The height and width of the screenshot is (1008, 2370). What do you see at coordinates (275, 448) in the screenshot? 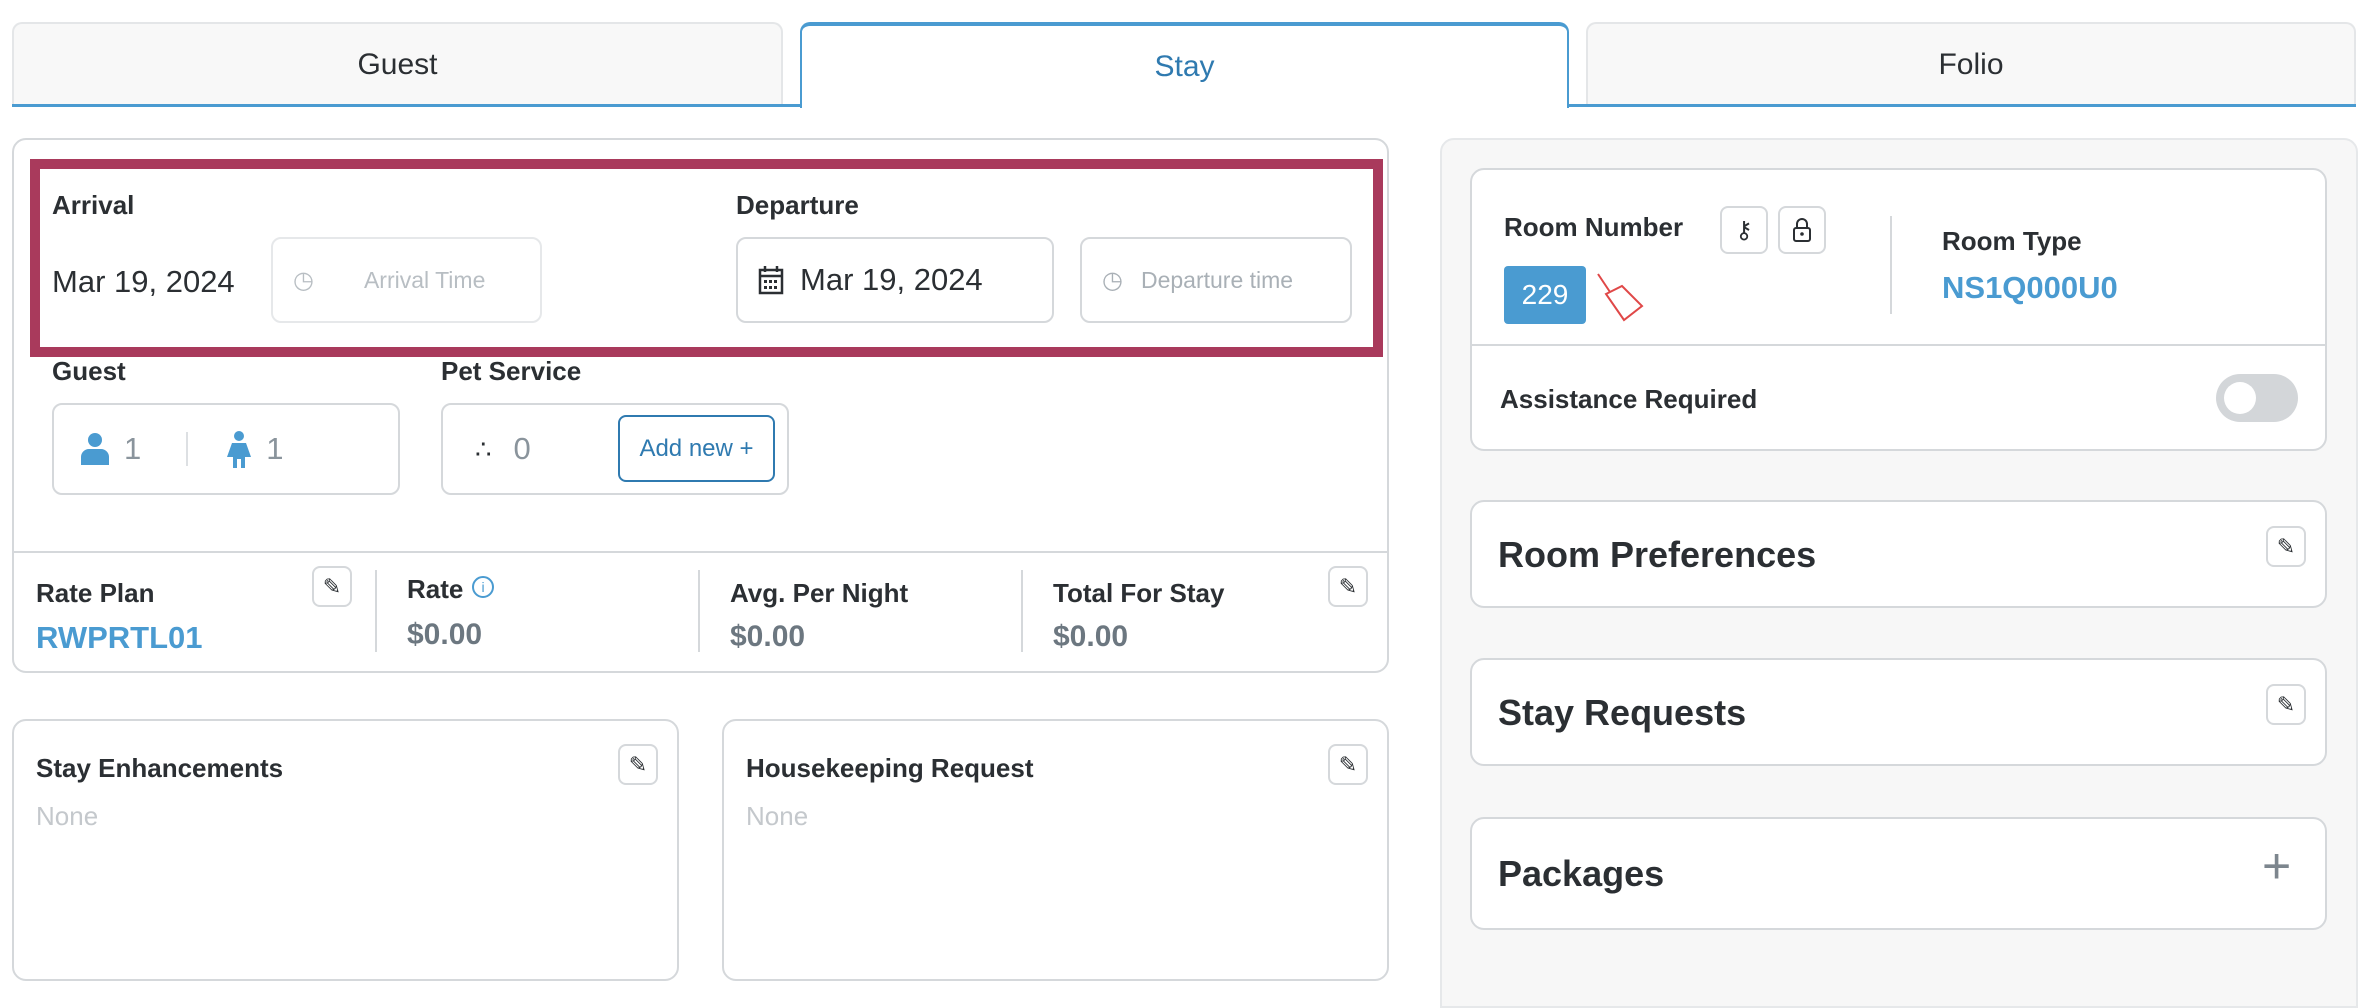
I see `children-count: 1` at bounding box center [275, 448].